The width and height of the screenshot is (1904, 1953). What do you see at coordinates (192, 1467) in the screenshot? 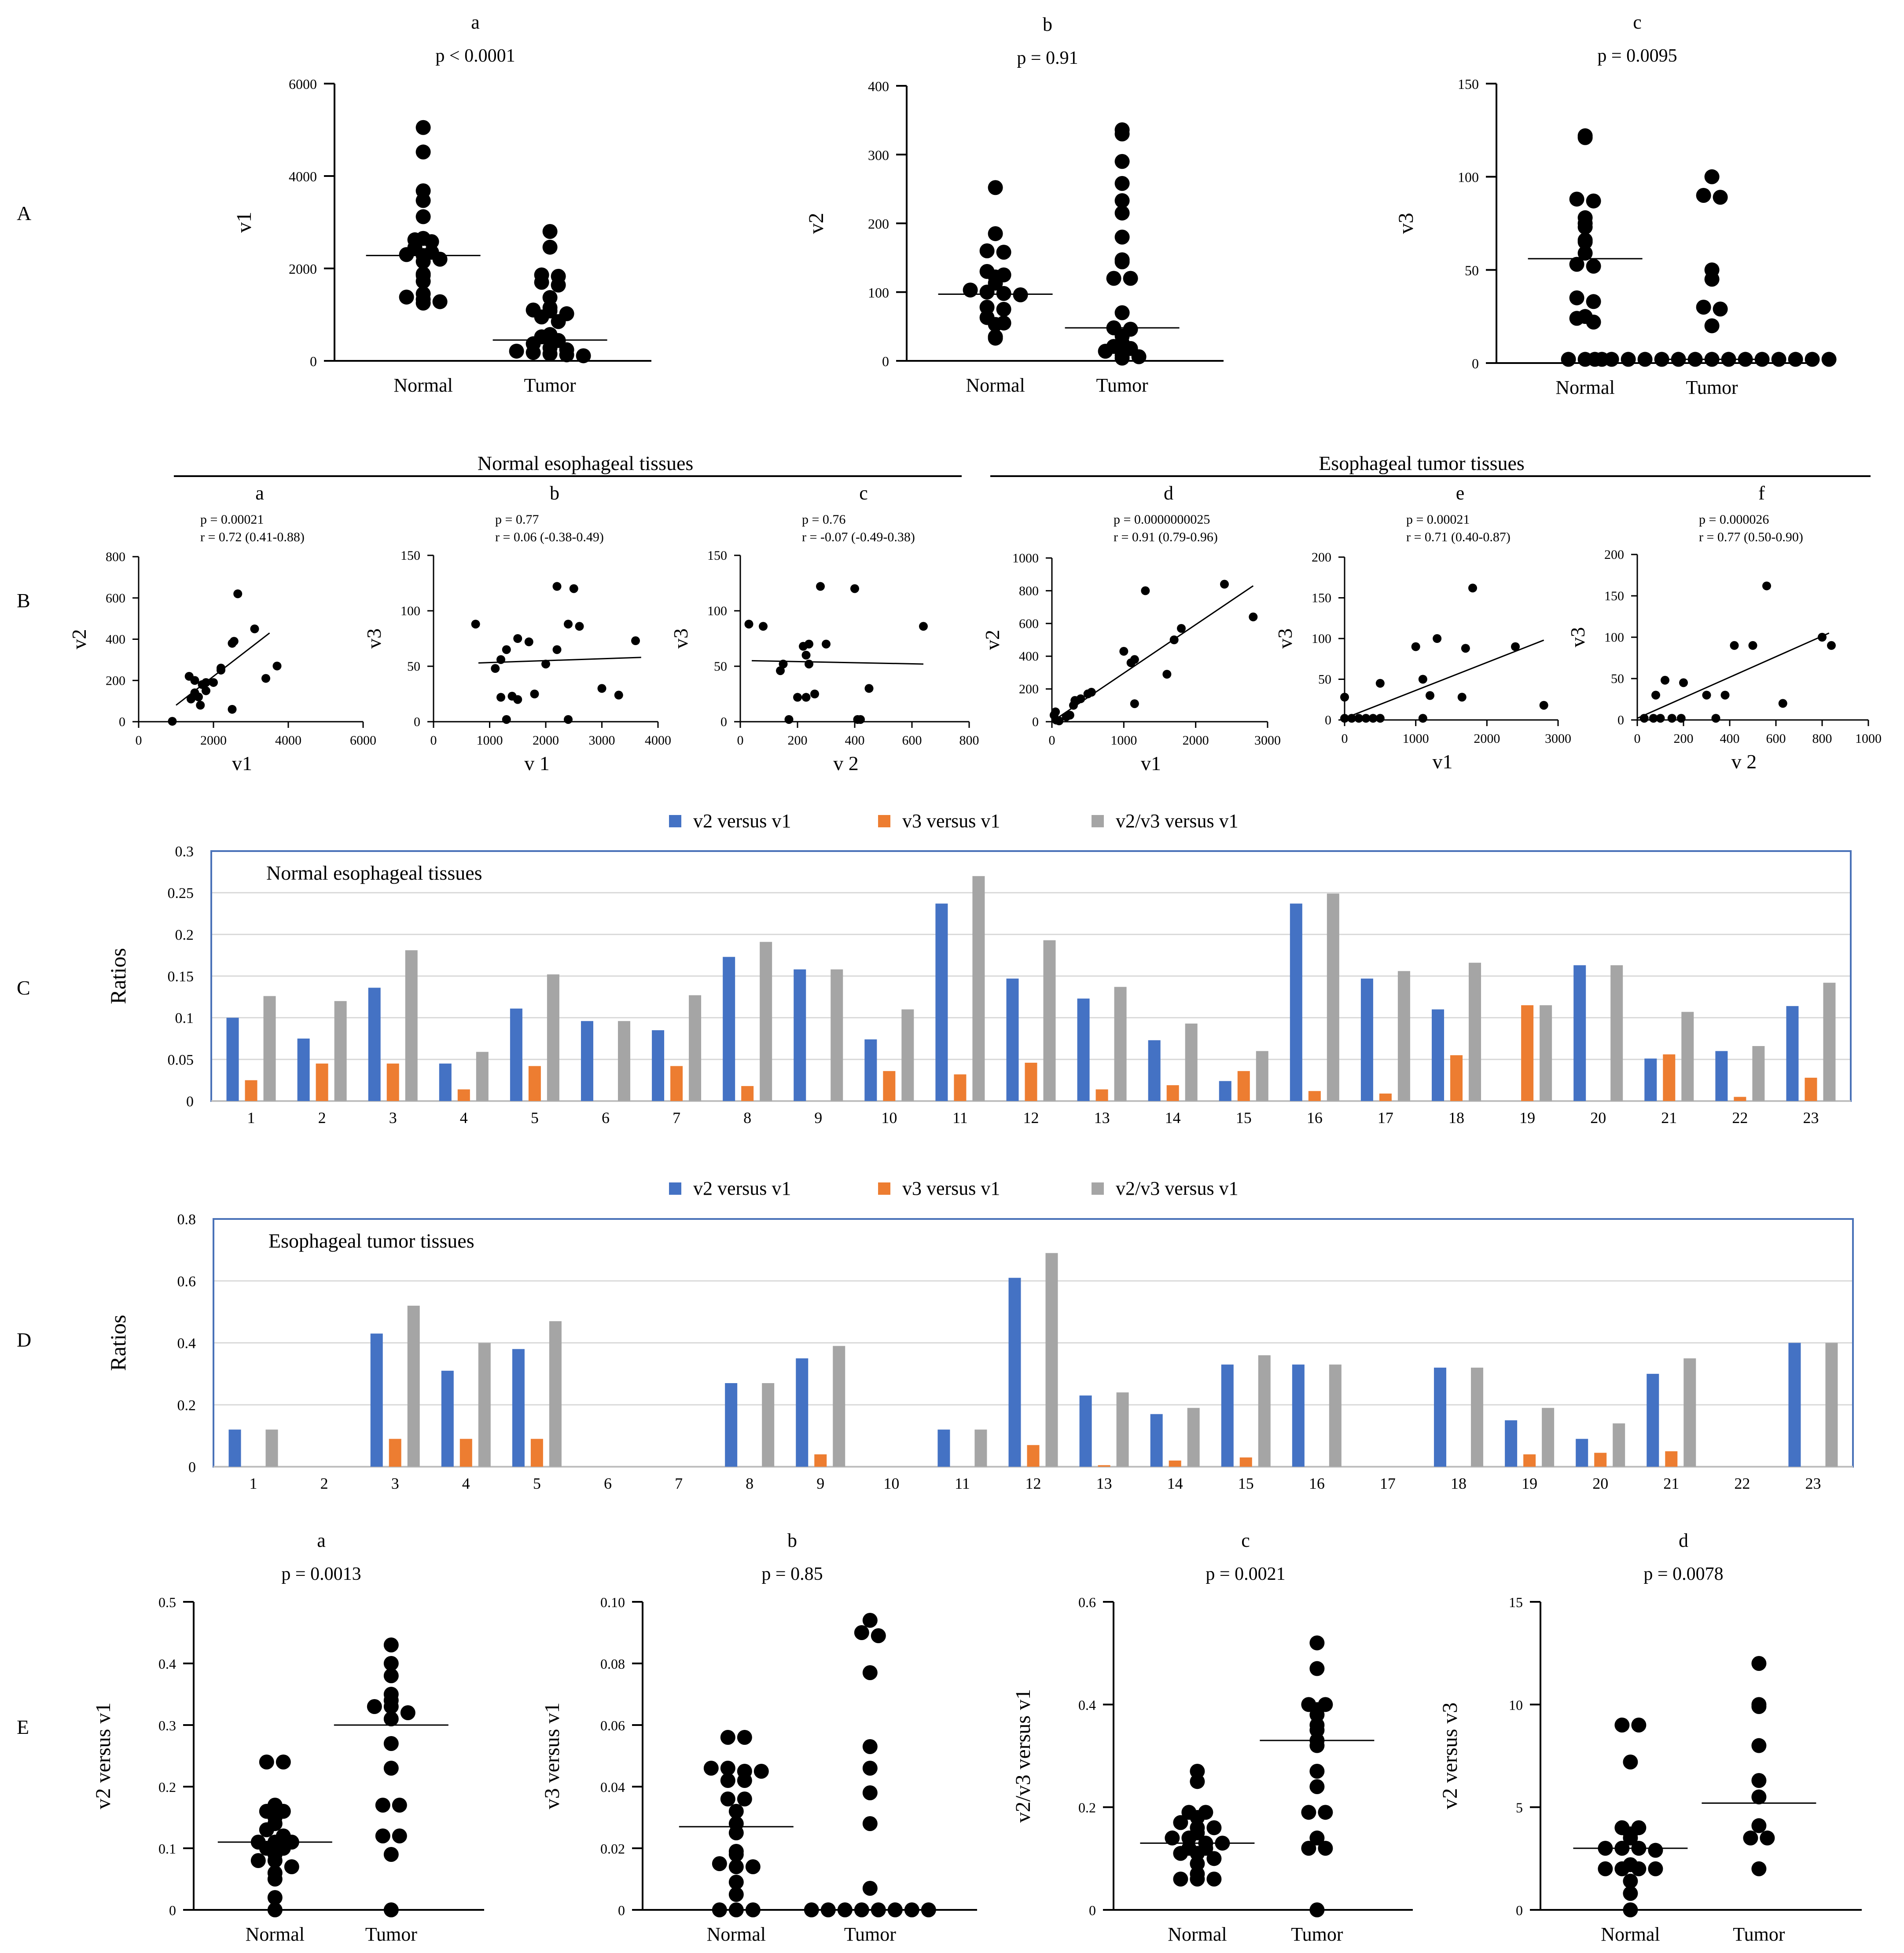
I see `y-tick-label-D: 0` at bounding box center [192, 1467].